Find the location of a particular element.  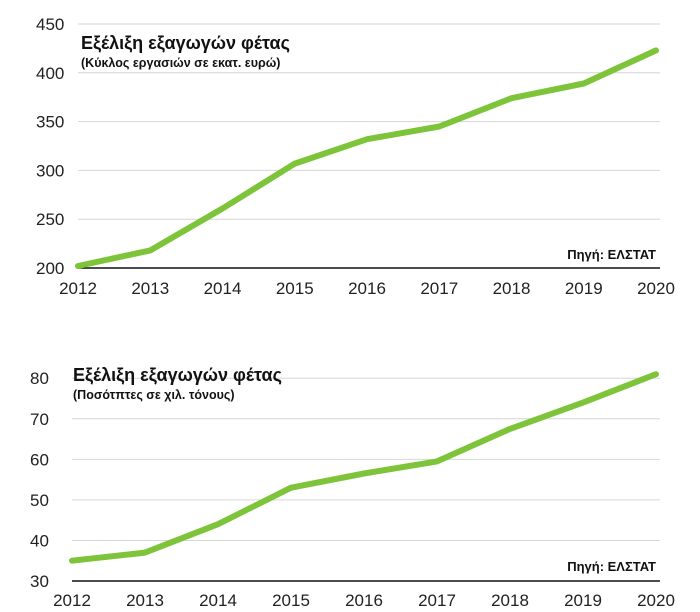

y-tick-label: 200 is located at coordinates (50, 268).